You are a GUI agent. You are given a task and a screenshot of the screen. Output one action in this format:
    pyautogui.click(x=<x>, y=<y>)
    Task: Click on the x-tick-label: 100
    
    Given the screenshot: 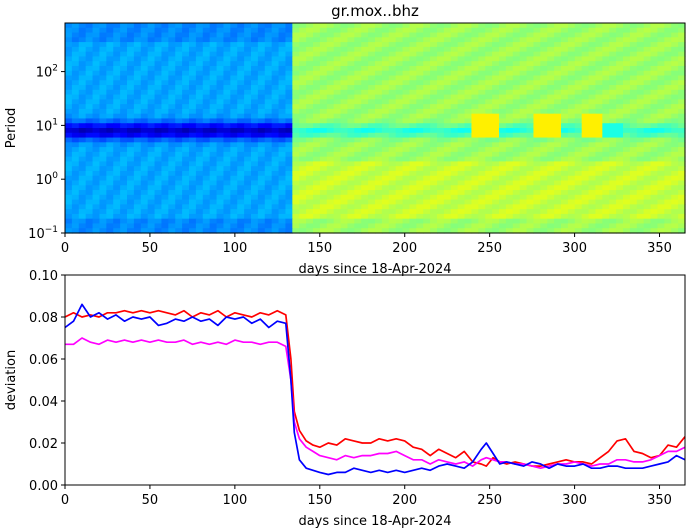 What is the action you would take?
    pyautogui.click(x=234, y=248)
    